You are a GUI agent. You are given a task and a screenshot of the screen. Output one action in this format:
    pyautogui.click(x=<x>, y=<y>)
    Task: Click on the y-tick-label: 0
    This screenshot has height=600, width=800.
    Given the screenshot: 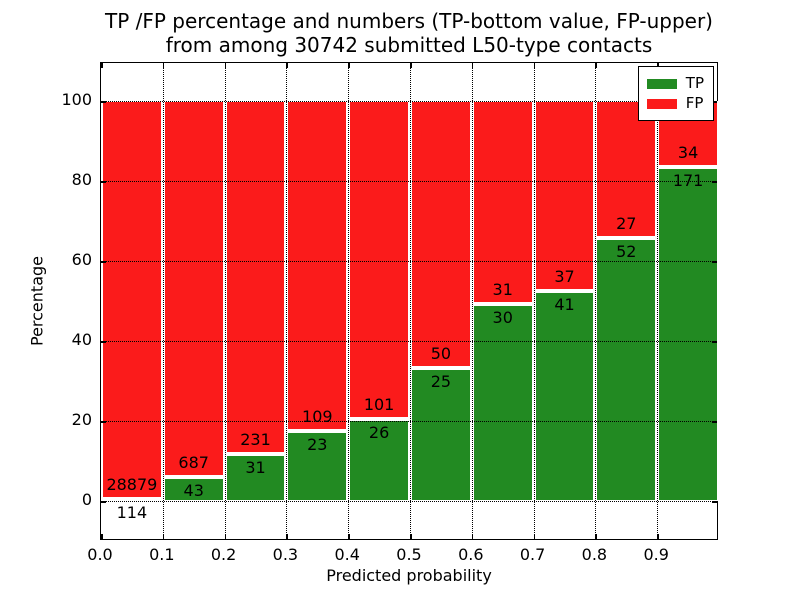 What is the action you would take?
    pyautogui.click(x=86, y=499)
    